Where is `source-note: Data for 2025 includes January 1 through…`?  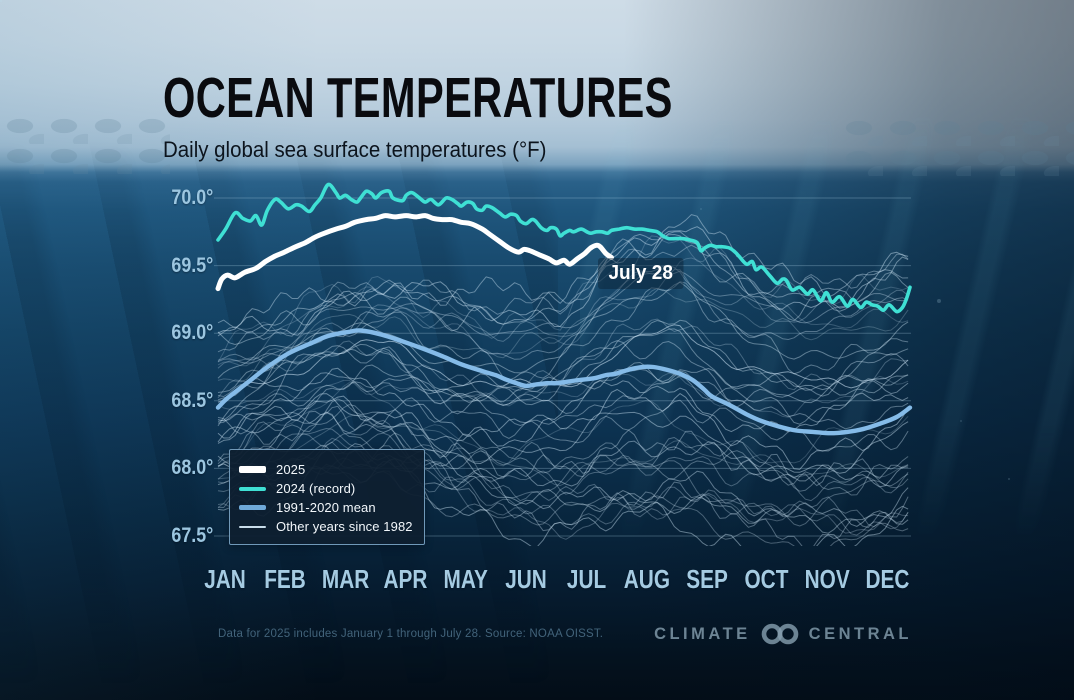
source-note: Data for 2025 includes January 1 through… is located at coordinates (411, 634).